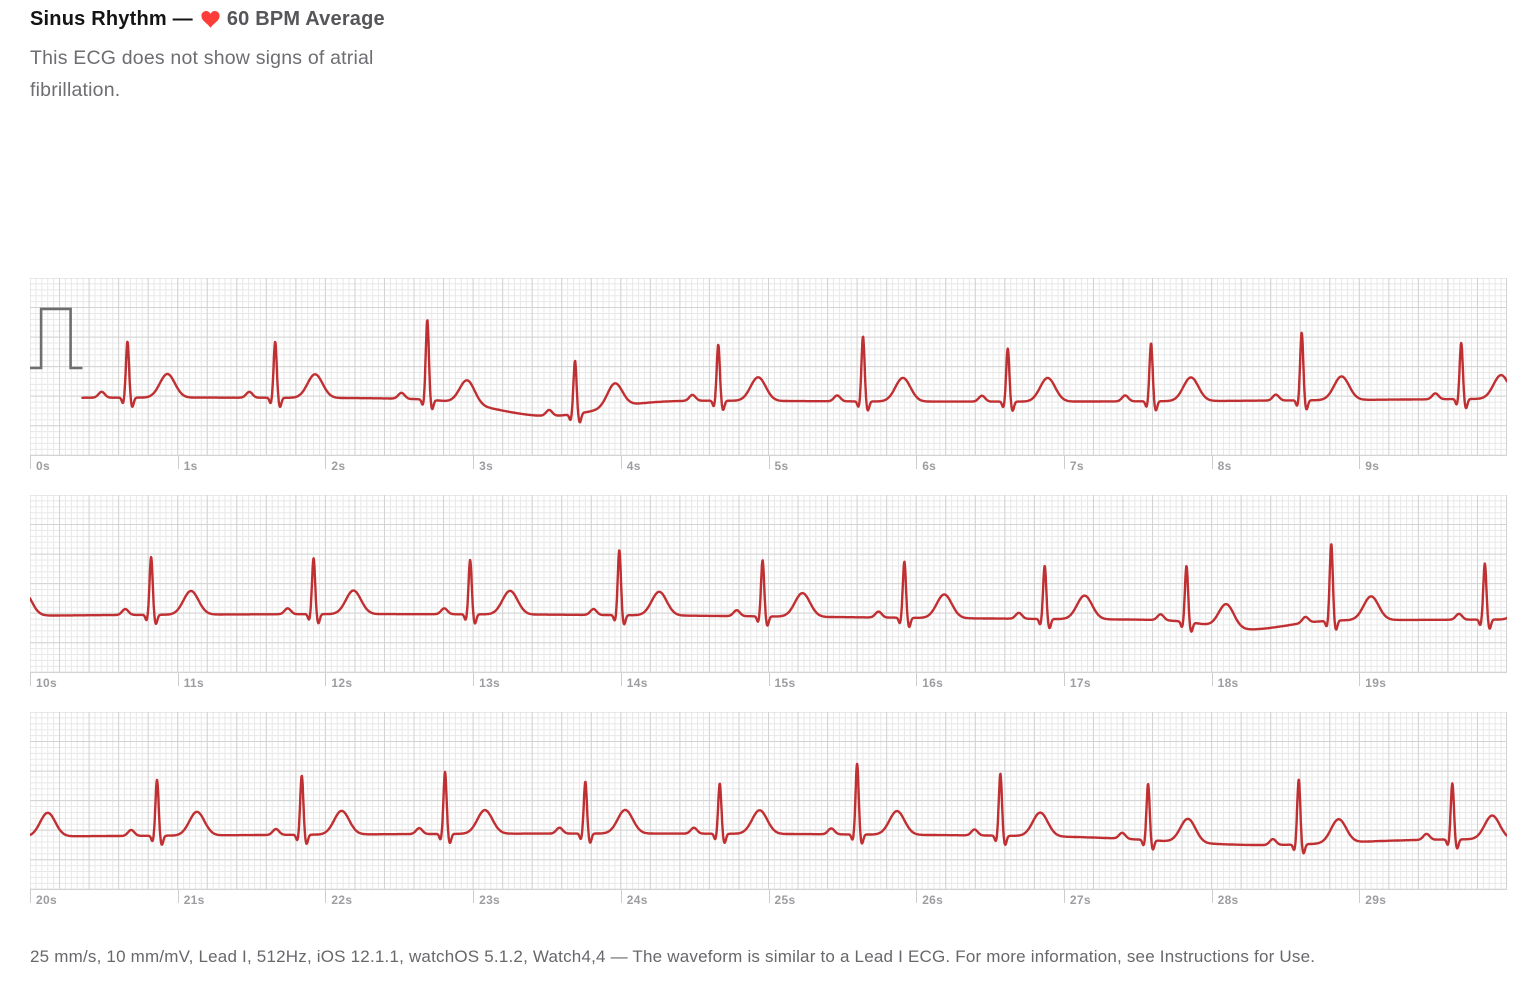 Image resolution: width=1538 pixels, height=997 pixels. I want to click on page-title: Sinus Rhythm — 60 BPM Average, so click(768, 19).